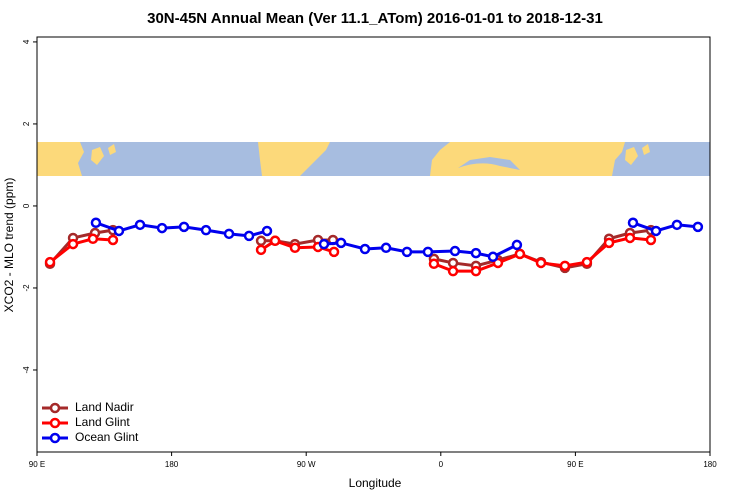 Image resolution: width=750 pixels, height=500 pixels. Describe the element at coordinates (26, 288) in the screenshot. I see `y-tick-label: -2` at that location.